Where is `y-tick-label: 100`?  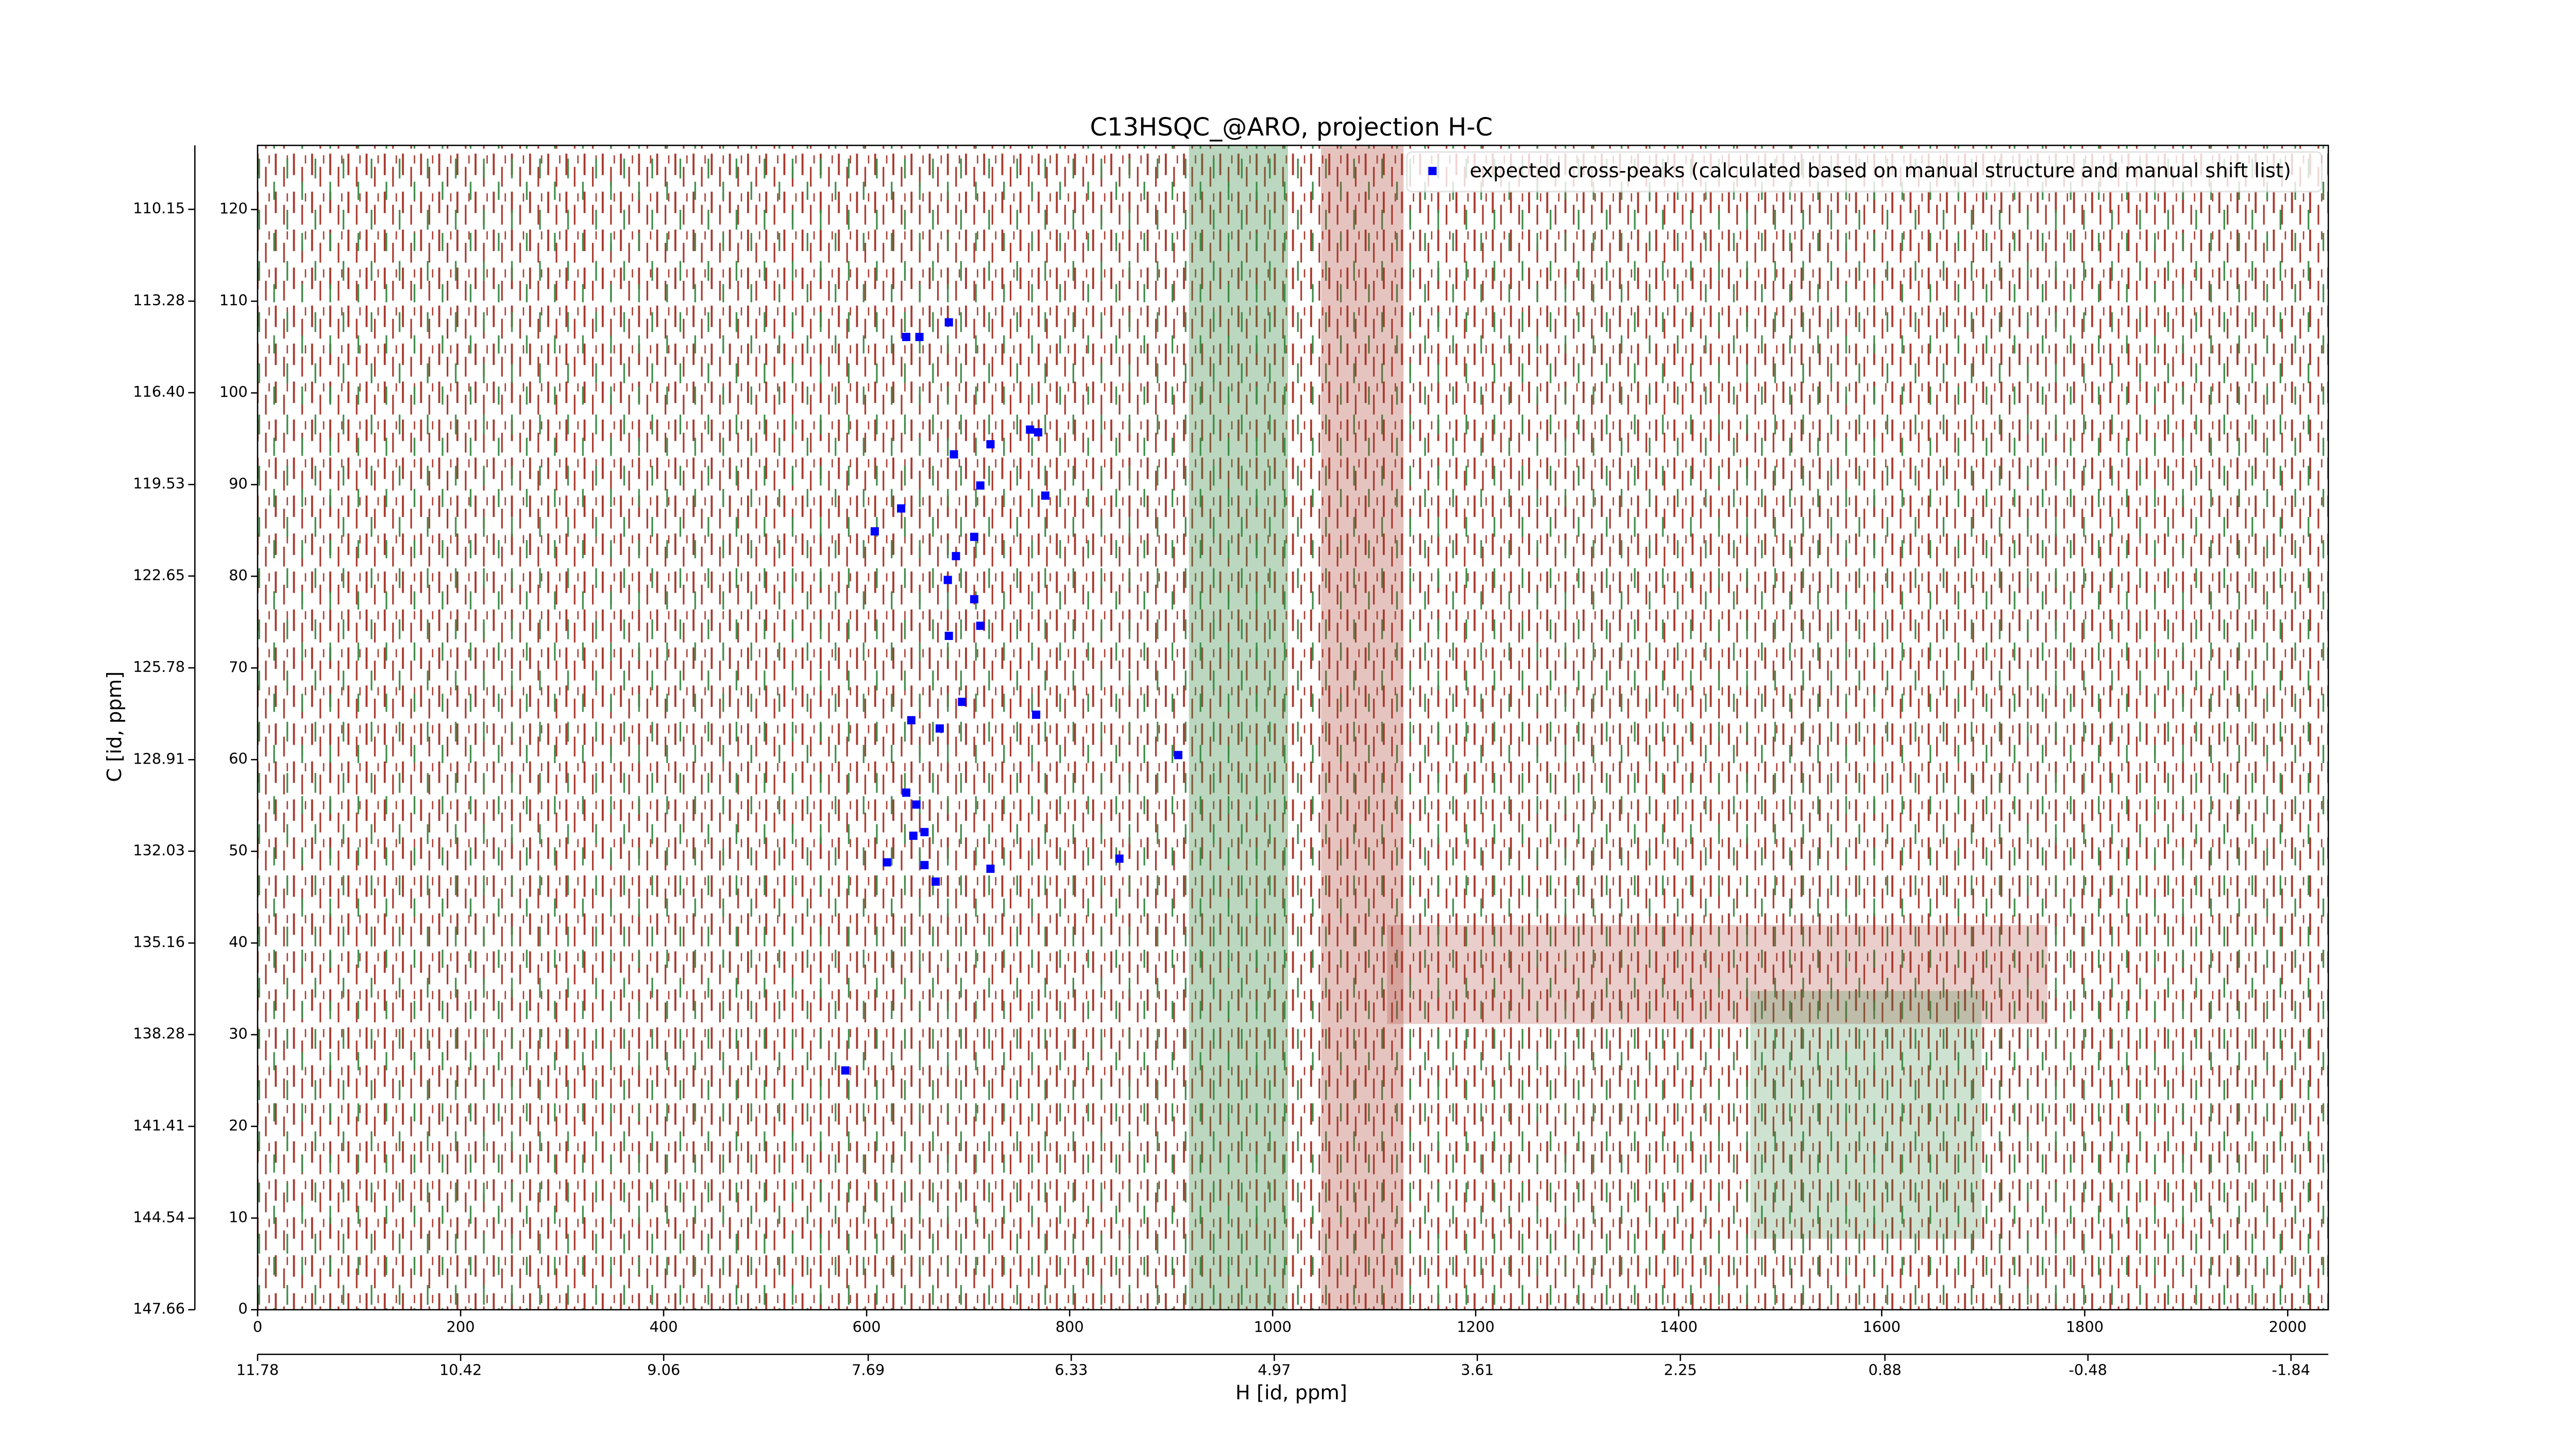
y-tick-label: 100 is located at coordinates (233, 392).